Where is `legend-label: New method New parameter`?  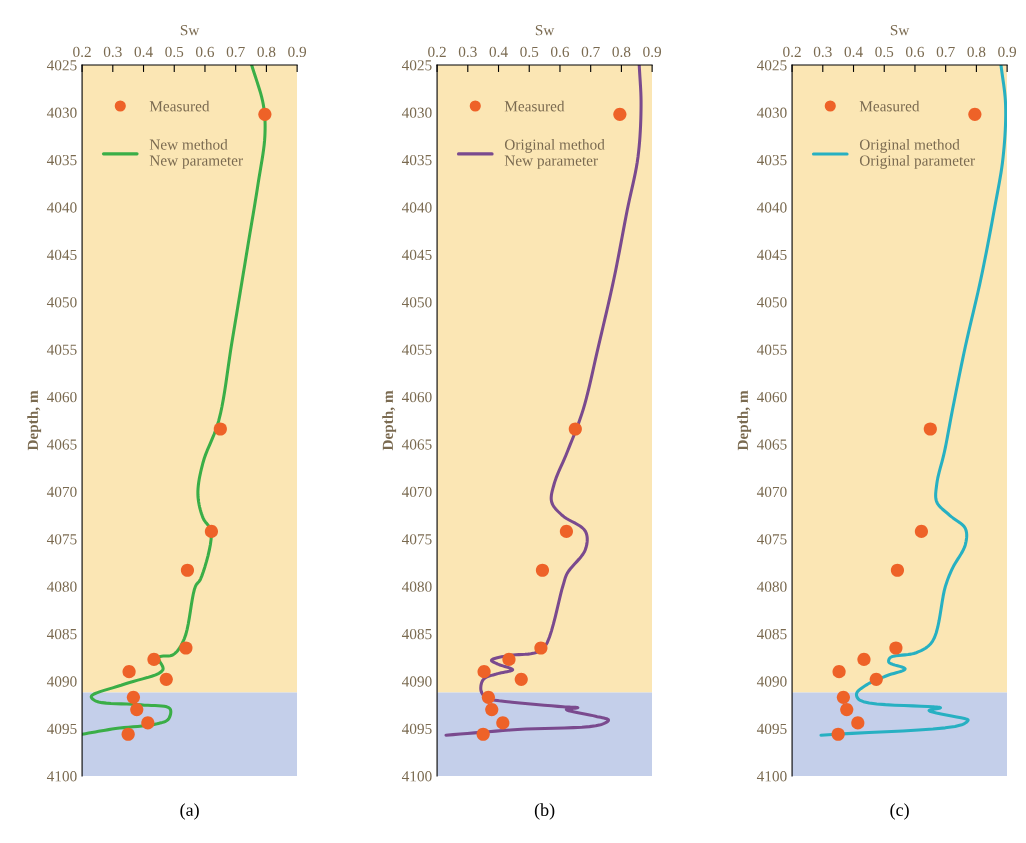
legend-label: New method New parameter is located at coordinates (196, 154).